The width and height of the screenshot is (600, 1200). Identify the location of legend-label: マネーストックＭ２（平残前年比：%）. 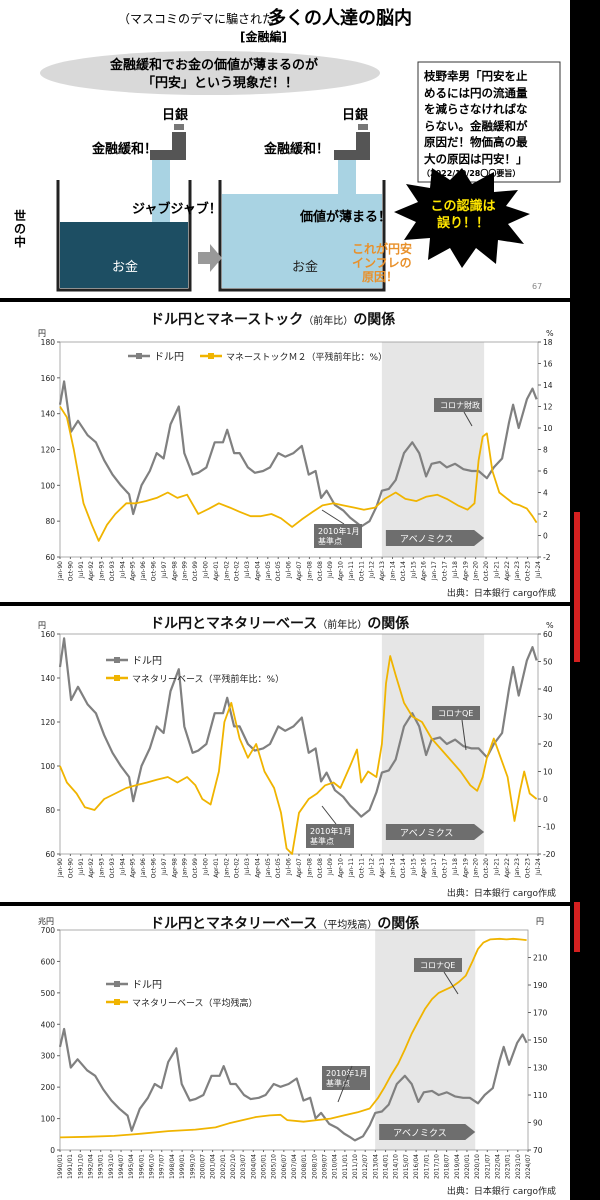
(306, 357).